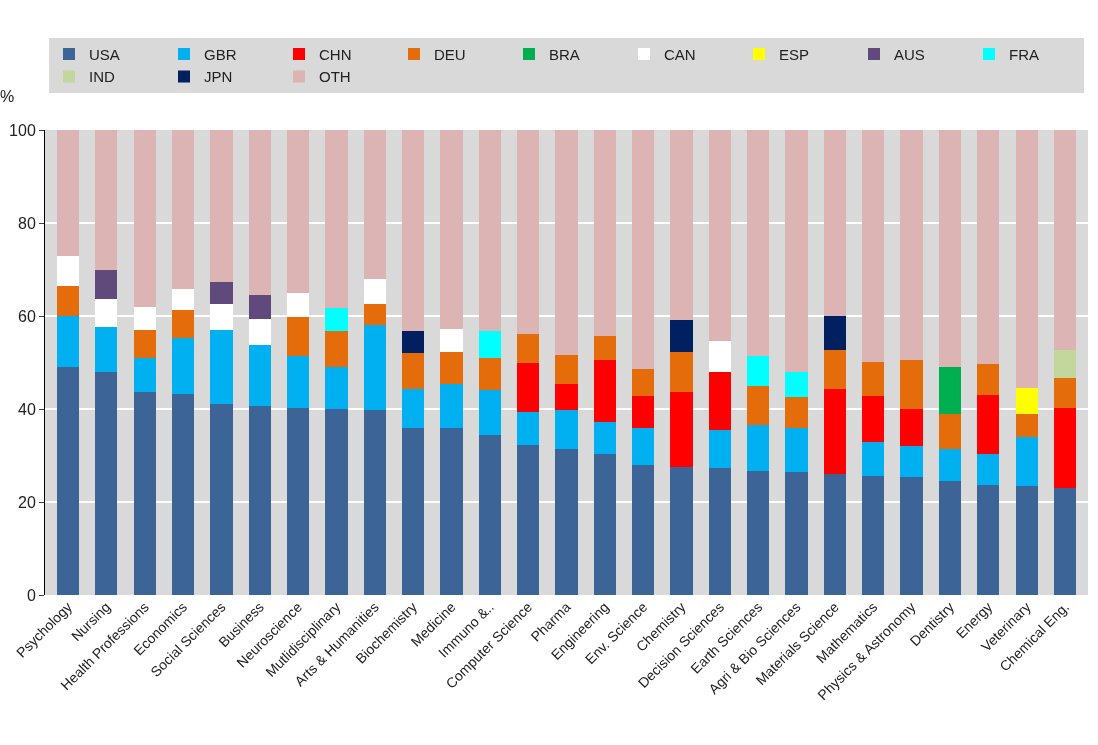 The image size is (1098, 745). I want to click on legend-label: CAN, so click(680, 54).